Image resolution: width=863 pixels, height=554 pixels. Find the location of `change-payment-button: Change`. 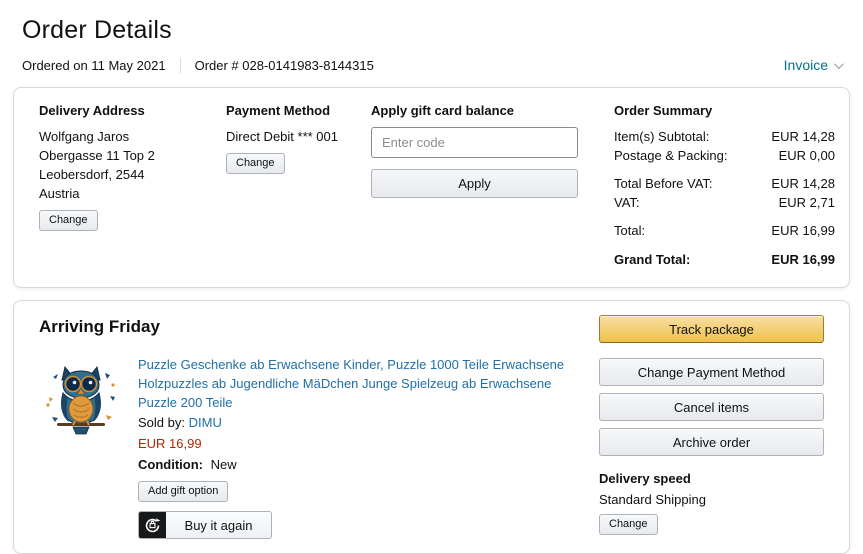

change-payment-button: Change is located at coordinates (255, 163).